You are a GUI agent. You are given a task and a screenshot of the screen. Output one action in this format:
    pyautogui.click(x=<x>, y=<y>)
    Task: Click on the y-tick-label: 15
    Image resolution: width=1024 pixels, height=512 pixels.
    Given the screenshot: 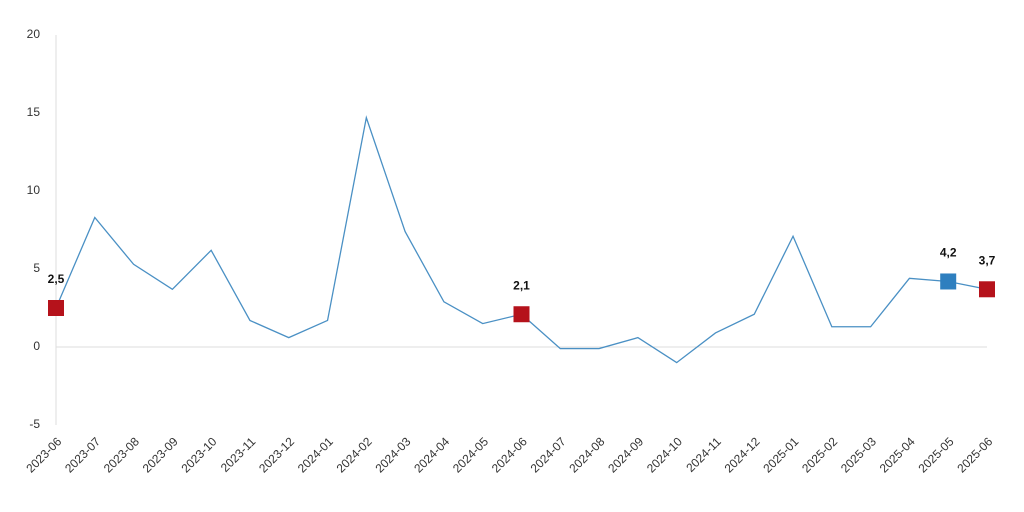 What is the action you would take?
    pyautogui.click(x=34, y=112)
    